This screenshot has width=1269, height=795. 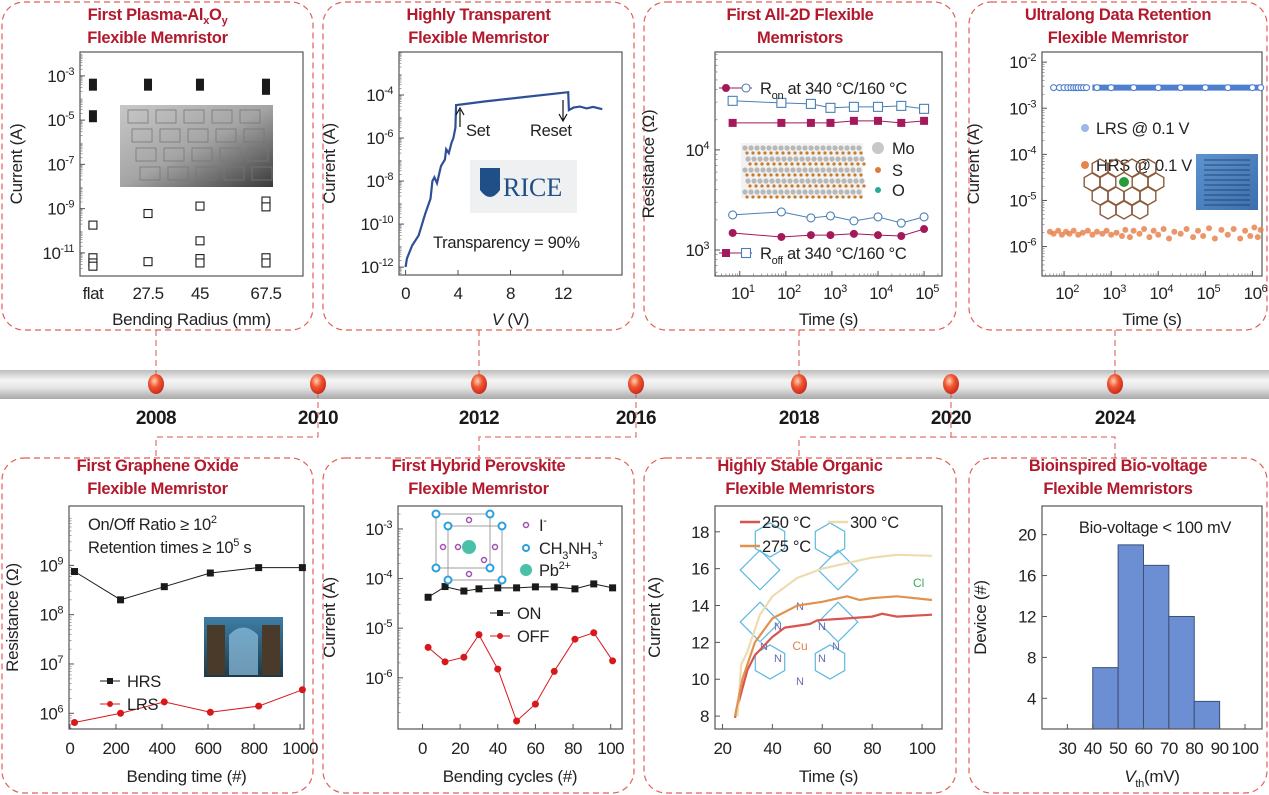 I want to click on ch3nh3-ion, so click(x=436, y=514).